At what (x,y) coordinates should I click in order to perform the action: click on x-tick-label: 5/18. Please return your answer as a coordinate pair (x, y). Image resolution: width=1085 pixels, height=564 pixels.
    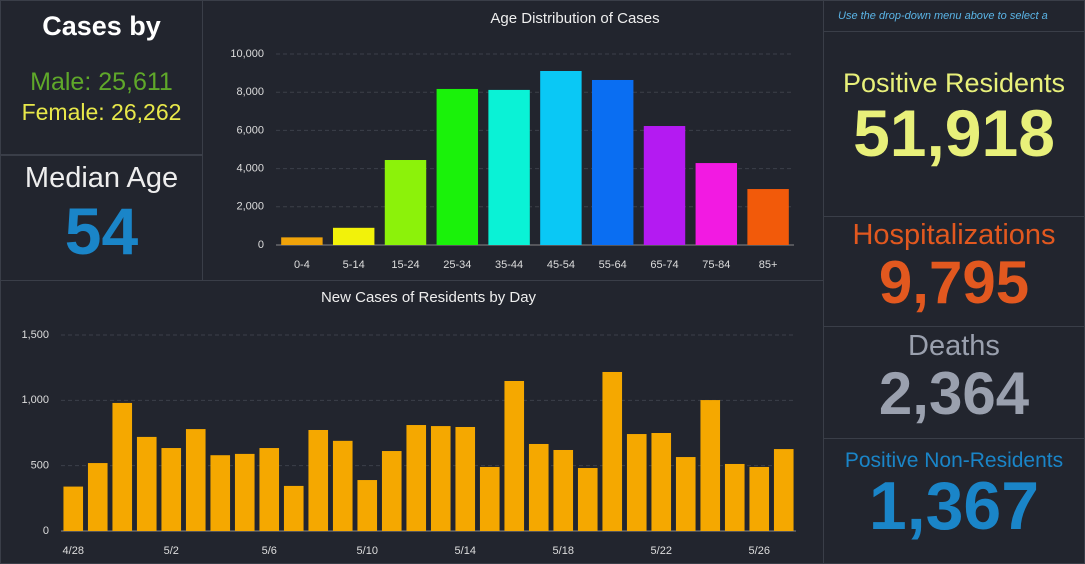
    Looking at the image, I should click on (563, 551).